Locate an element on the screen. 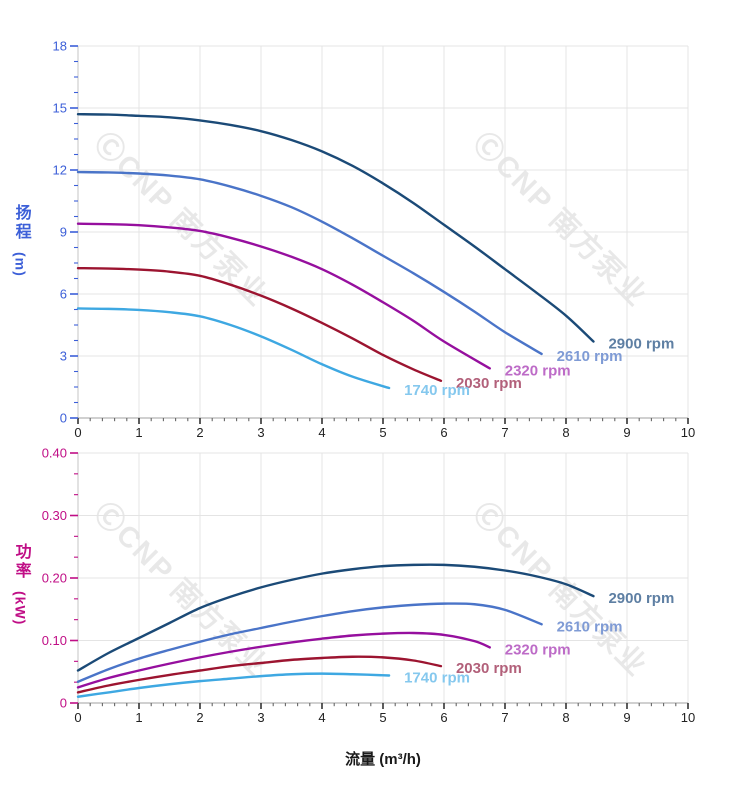  power-y-axis-title: 功率 (kW) is located at coordinates (21, 584).